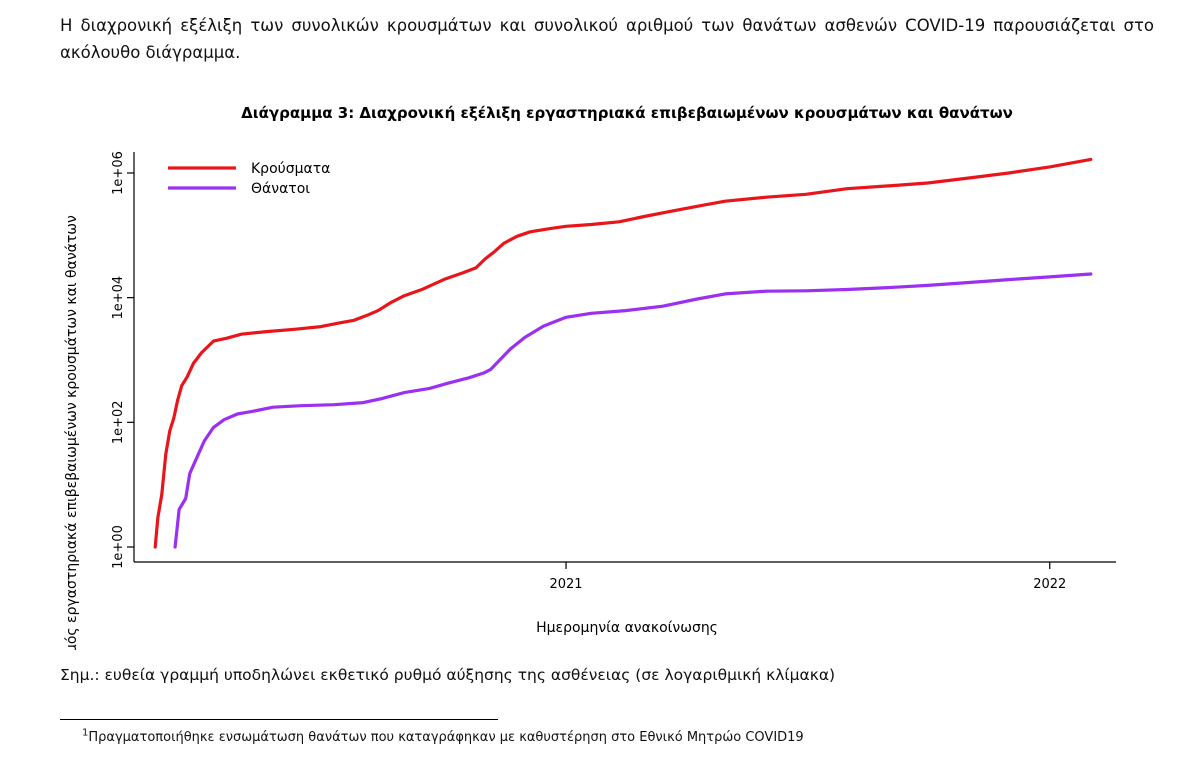 The height and width of the screenshot is (767, 1200). What do you see at coordinates (290, 169) in the screenshot?
I see `legend-label-1: Κρούσματα` at bounding box center [290, 169].